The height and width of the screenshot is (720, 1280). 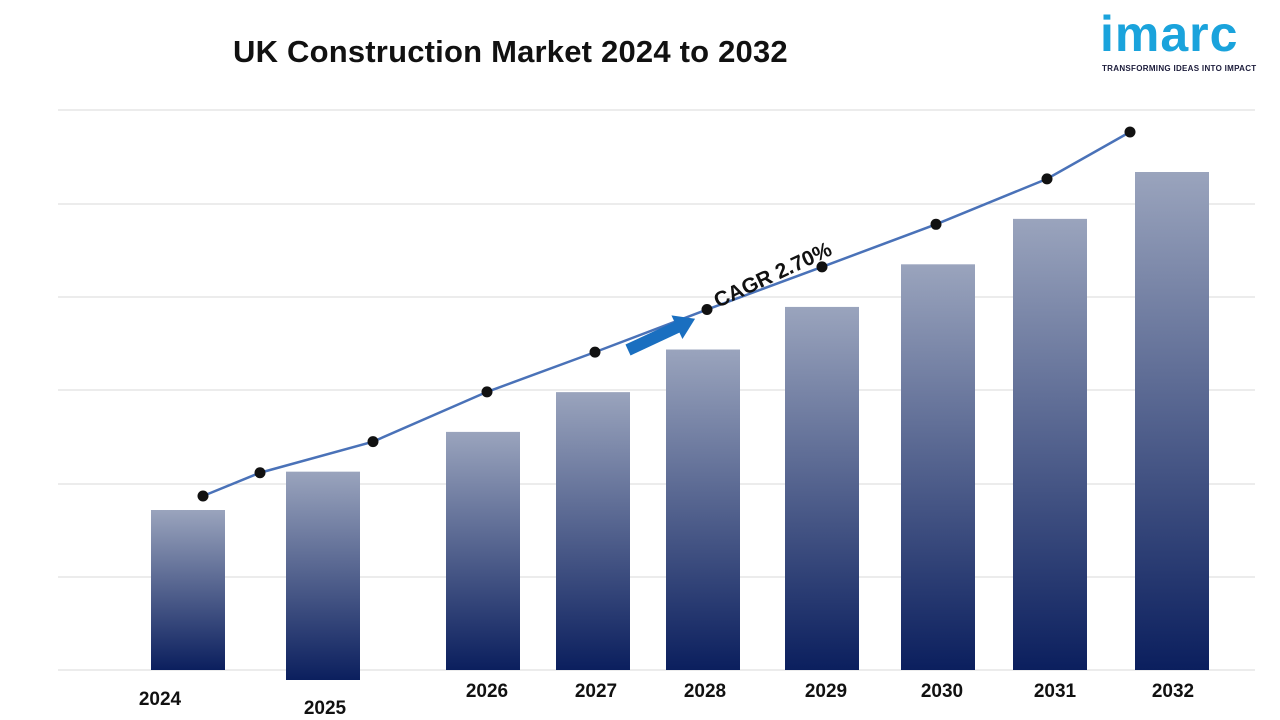 I want to click on imarc-logo: imarc TRANSFORMING IDEAS INTO IMPACT, so click(x=1180, y=41).